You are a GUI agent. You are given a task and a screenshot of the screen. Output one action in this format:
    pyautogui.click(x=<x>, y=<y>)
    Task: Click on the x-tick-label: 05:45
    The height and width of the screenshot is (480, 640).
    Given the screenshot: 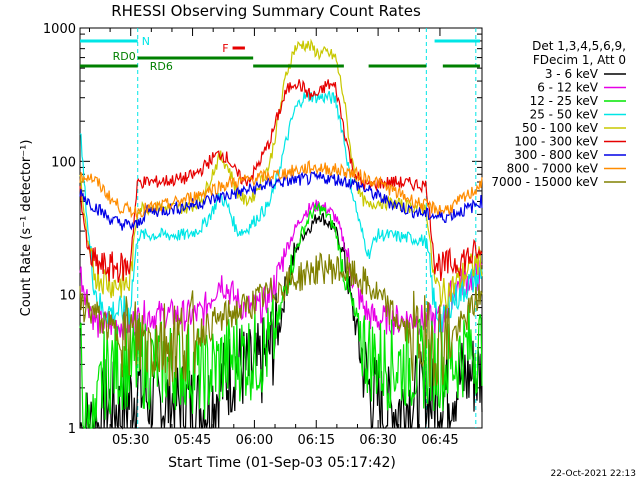 What is the action you would take?
    pyautogui.click(x=192, y=440)
    